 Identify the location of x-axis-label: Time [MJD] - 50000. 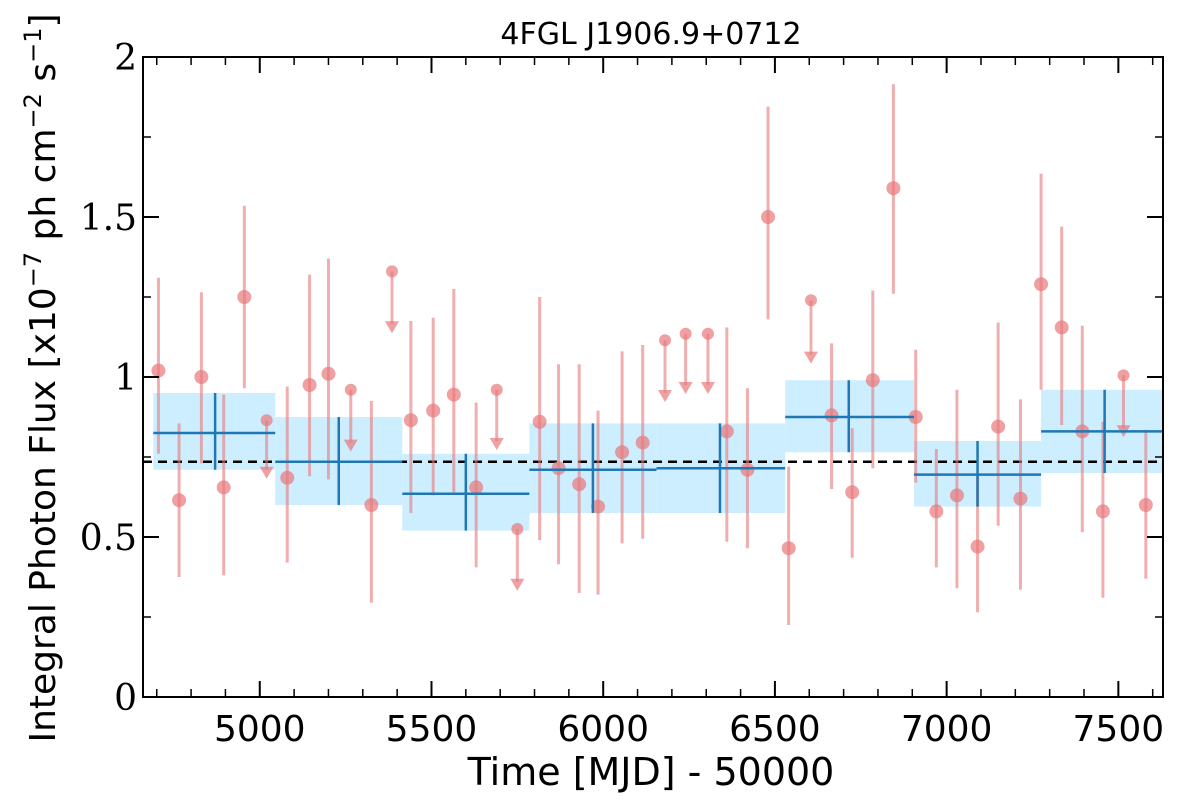
(651, 772).